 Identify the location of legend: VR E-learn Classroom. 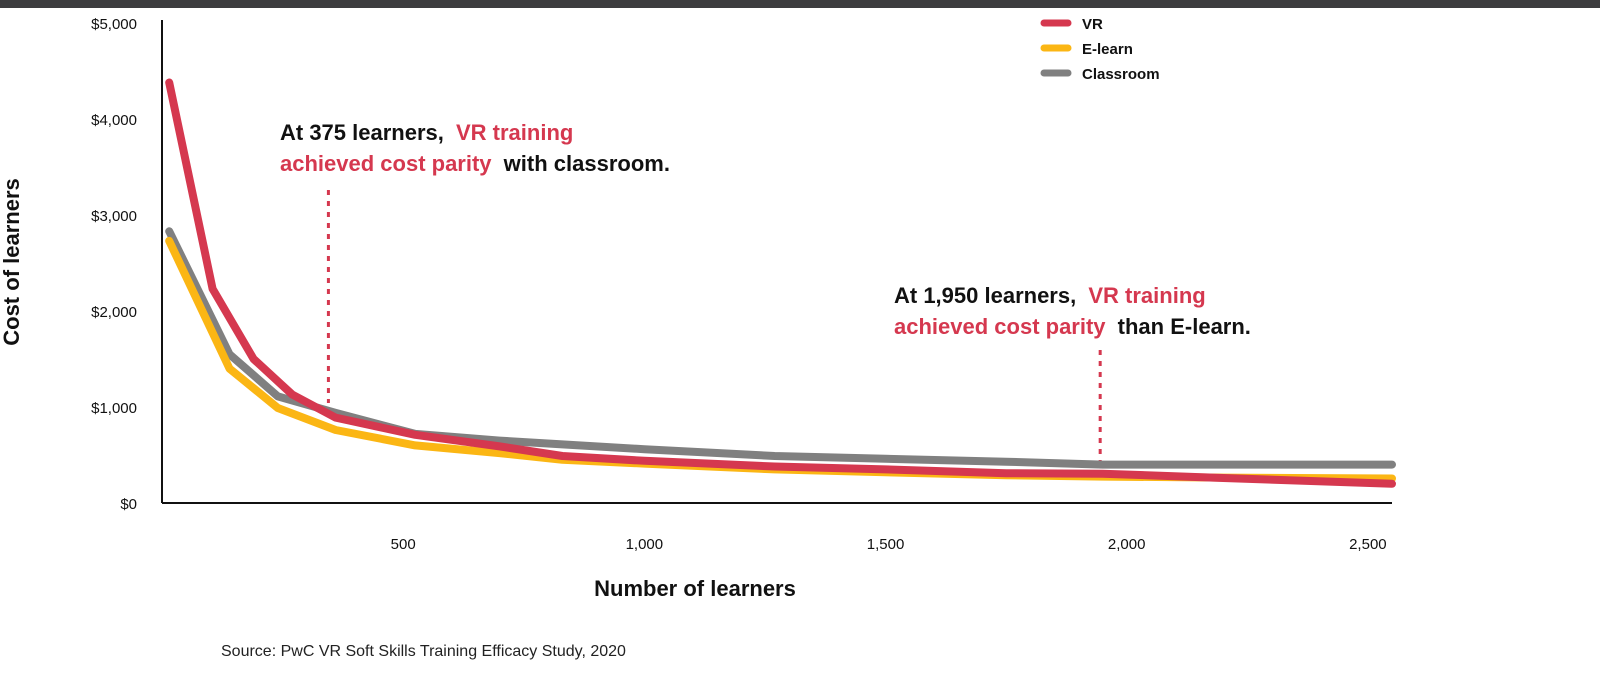
(1100, 49).